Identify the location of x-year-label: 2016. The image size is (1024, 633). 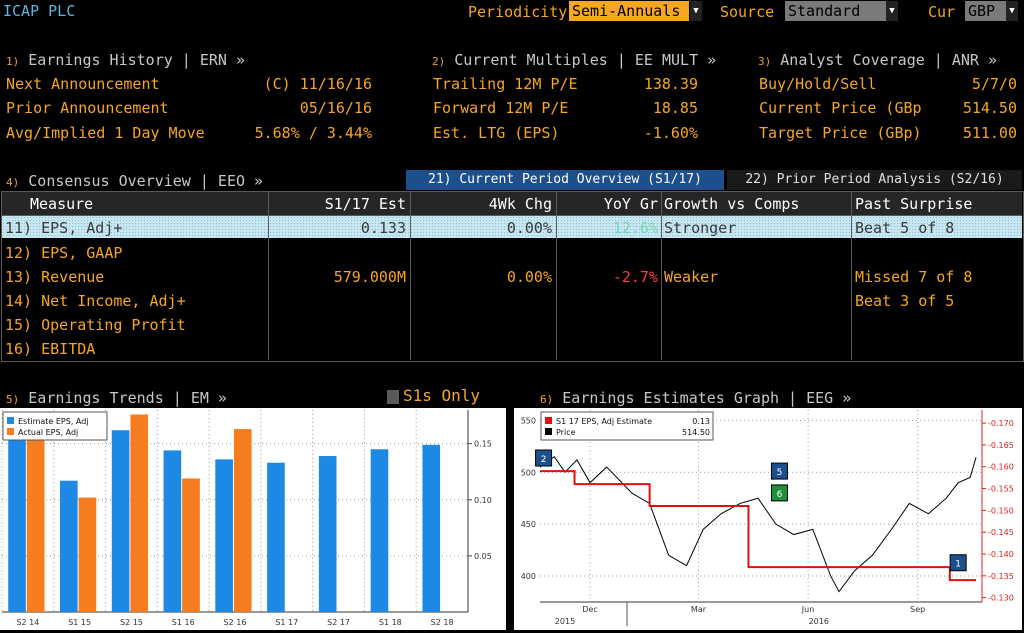
(819, 621).